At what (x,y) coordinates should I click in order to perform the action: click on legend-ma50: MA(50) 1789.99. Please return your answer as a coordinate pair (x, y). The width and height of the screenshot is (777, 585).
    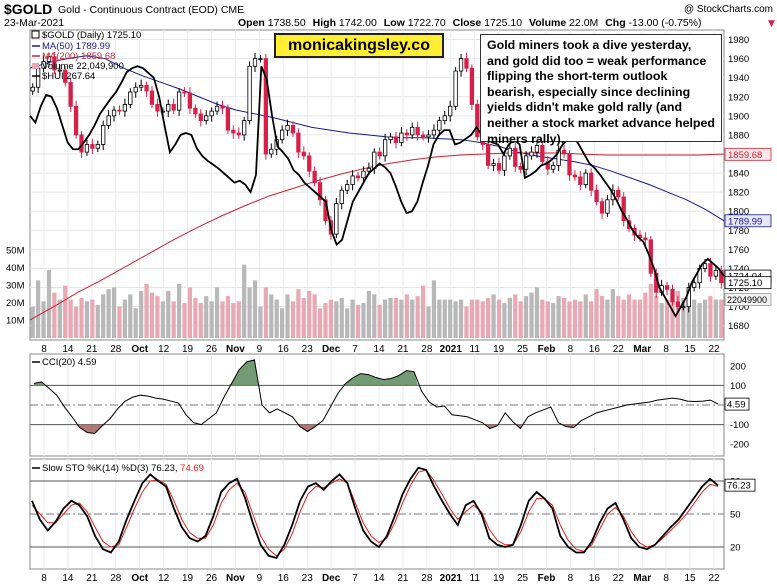
    Looking at the image, I should click on (76, 46).